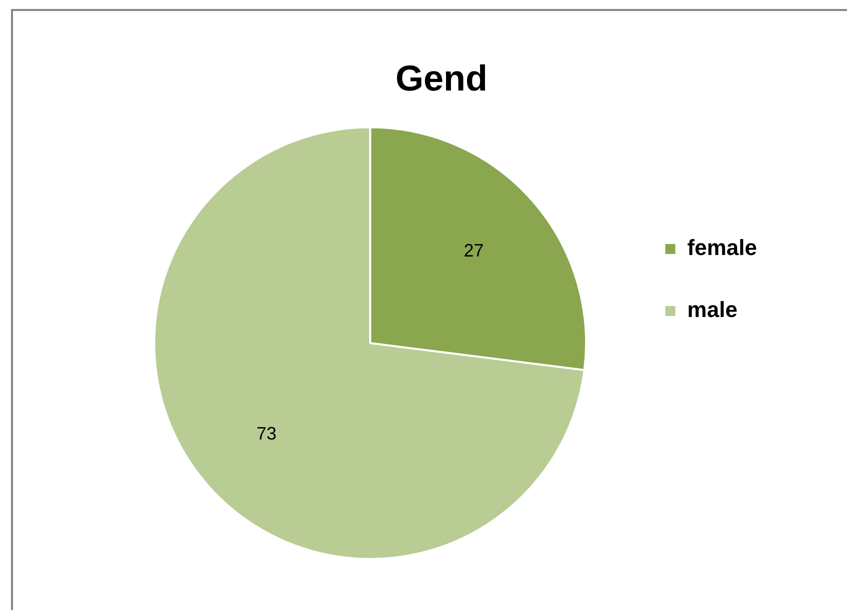 Image resolution: width=847 pixels, height=610 pixels. Describe the element at coordinates (722, 247) in the screenshot. I see `legend-label: female` at that location.